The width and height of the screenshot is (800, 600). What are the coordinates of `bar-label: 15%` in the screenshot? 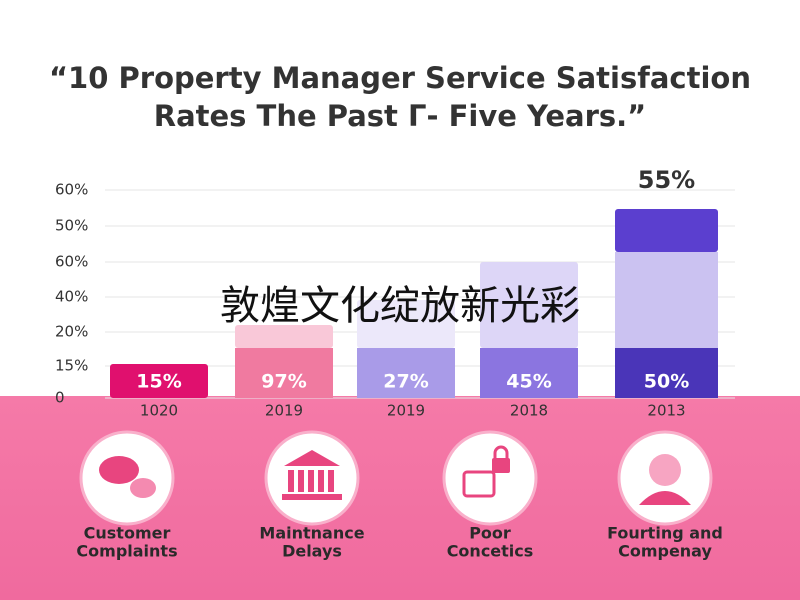 It's located at (158, 382).